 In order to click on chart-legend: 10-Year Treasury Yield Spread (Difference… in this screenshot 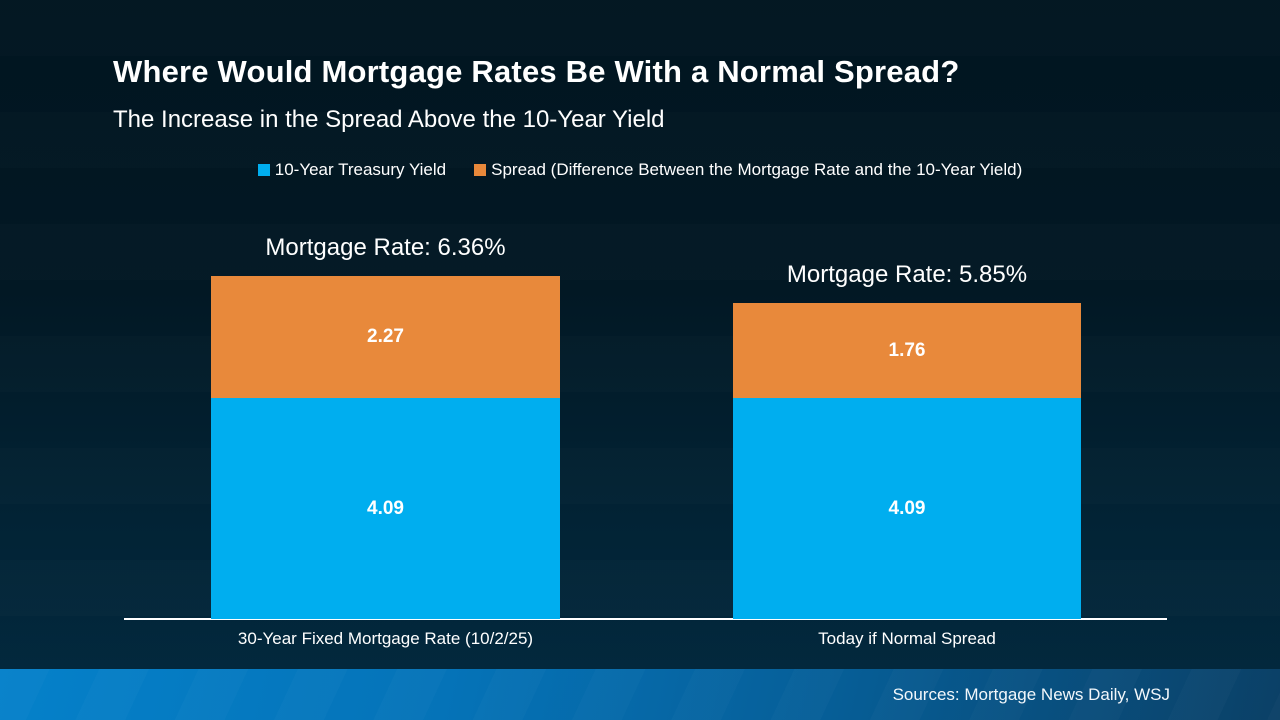, I will do `click(640, 170)`.